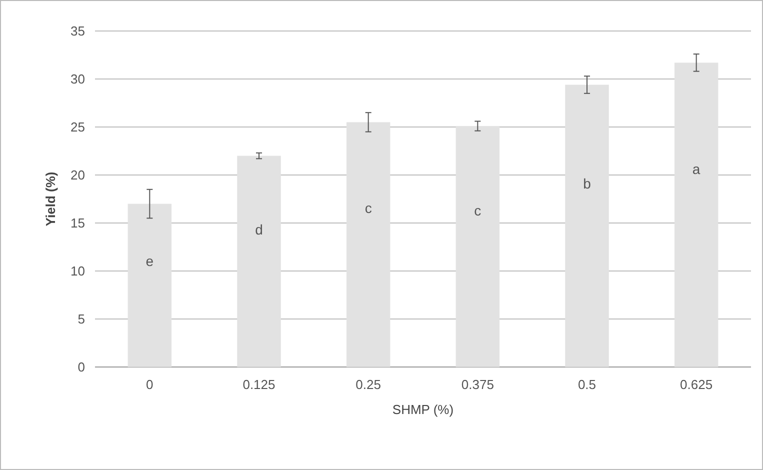 The height and width of the screenshot is (470, 763). What do you see at coordinates (150, 384) in the screenshot?
I see `x-tick-label: 0` at bounding box center [150, 384].